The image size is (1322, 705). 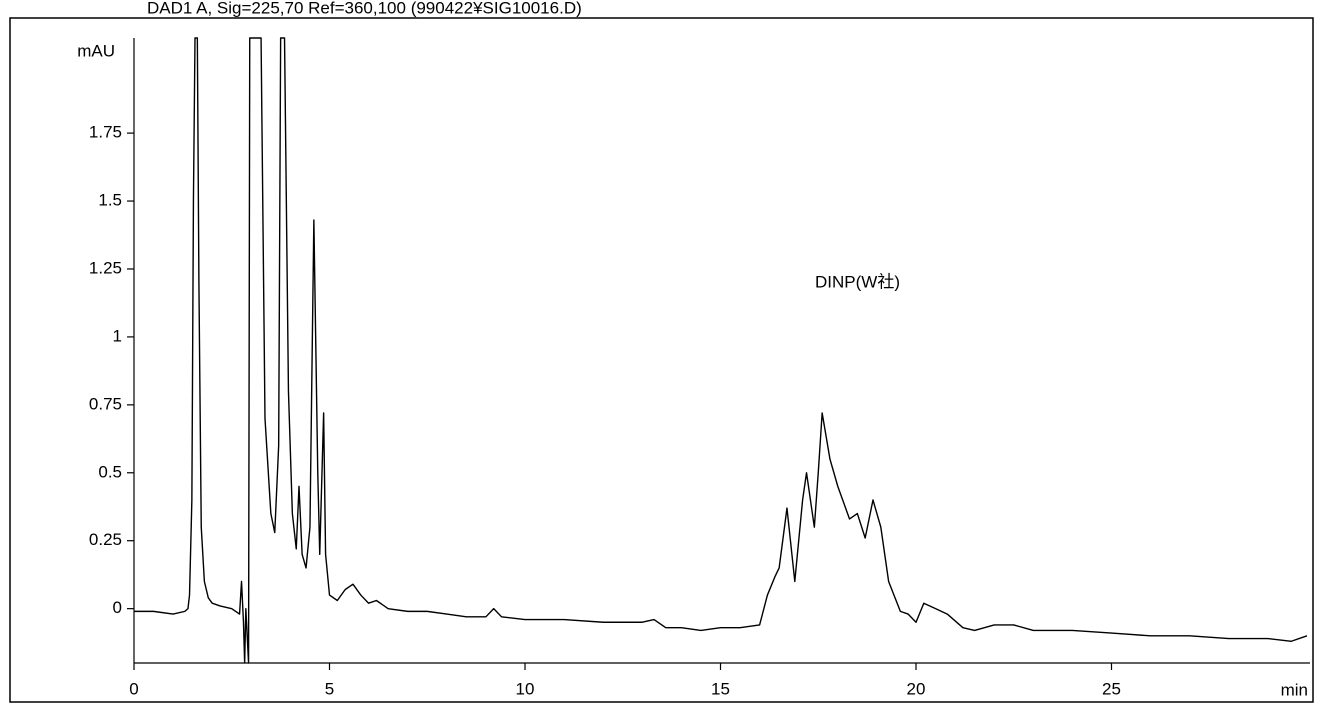 What do you see at coordinates (133, 688) in the screenshot?
I see `x-tick-label: 0` at bounding box center [133, 688].